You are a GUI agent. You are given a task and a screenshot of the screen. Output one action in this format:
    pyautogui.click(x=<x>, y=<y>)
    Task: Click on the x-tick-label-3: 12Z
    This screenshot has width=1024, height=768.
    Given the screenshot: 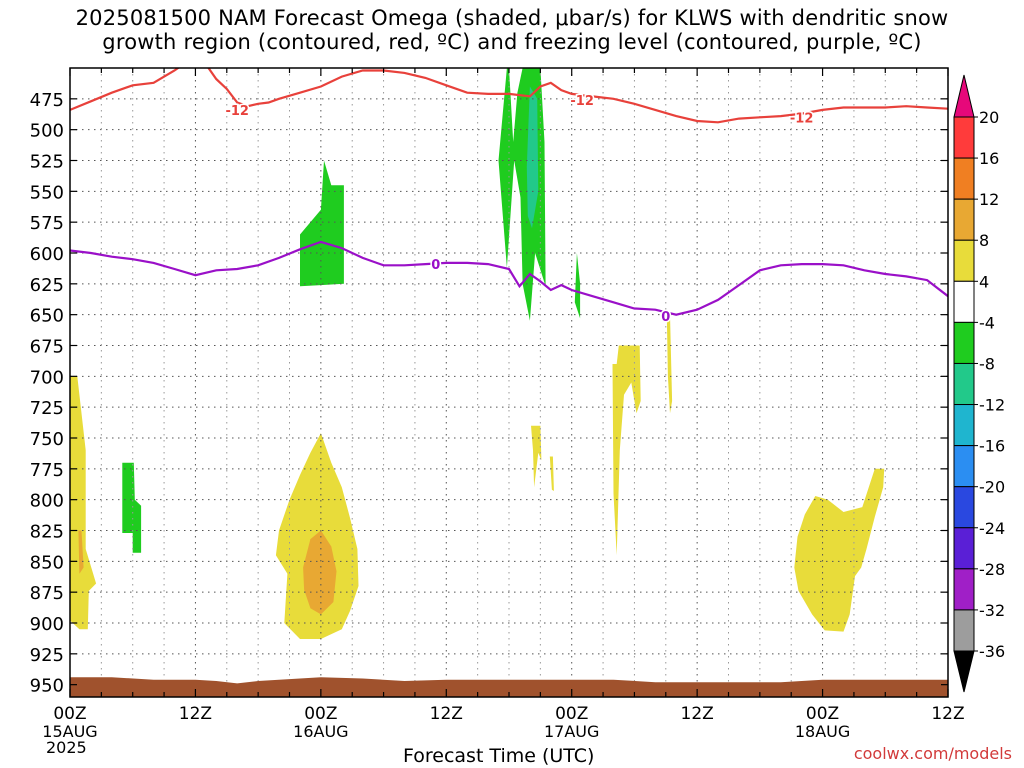 What is the action you would take?
    pyautogui.click(x=446, y=714)
    